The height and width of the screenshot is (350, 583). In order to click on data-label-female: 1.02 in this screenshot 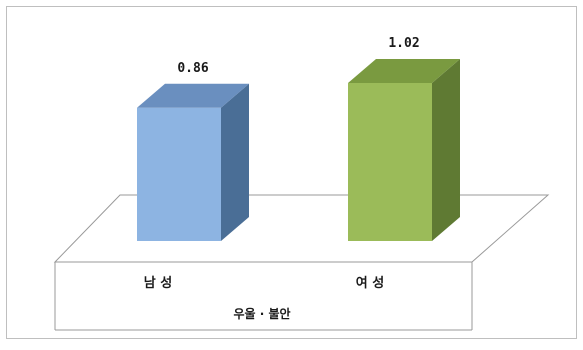, I will do `click(403, 43)`.